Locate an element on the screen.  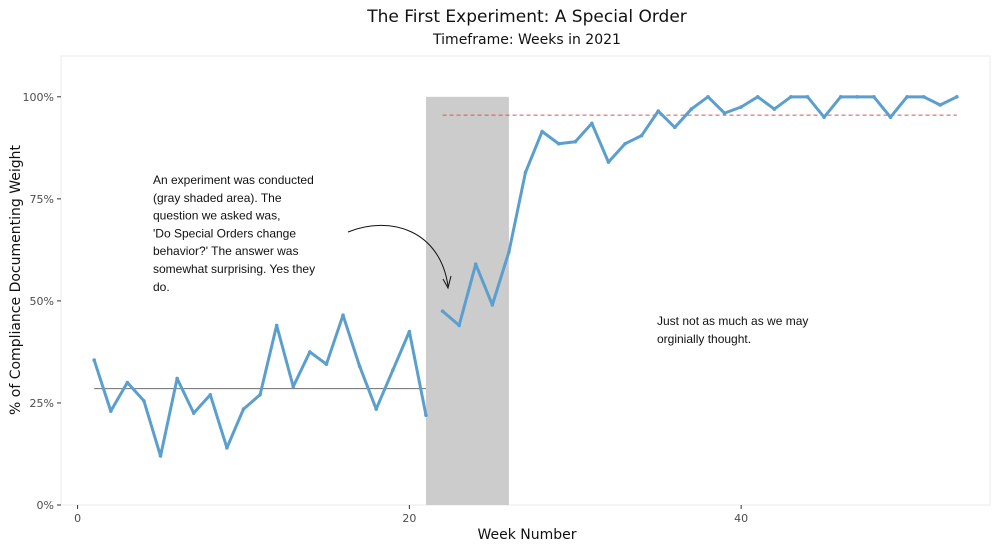
annotation-line: question we asked was, is located at coordinates (216, 216).